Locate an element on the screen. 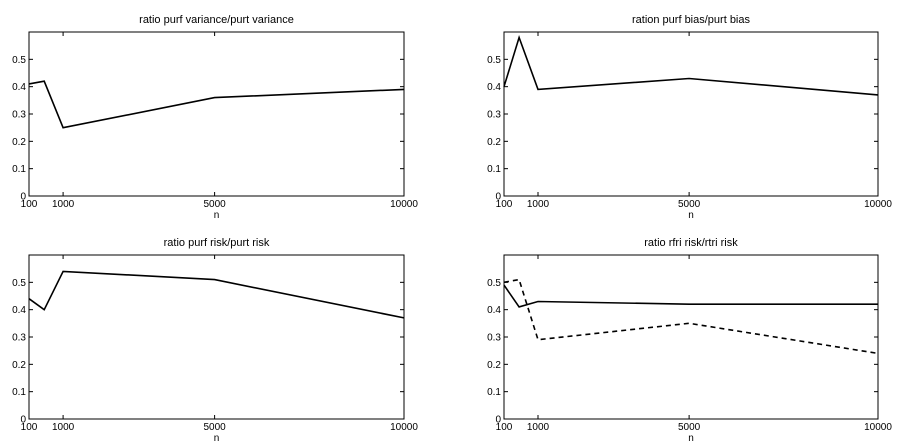 The height and width of the screenshot is (443, 910). chart-title: ratio rfri risk/rtri risk is located at coordinates (691, 243).